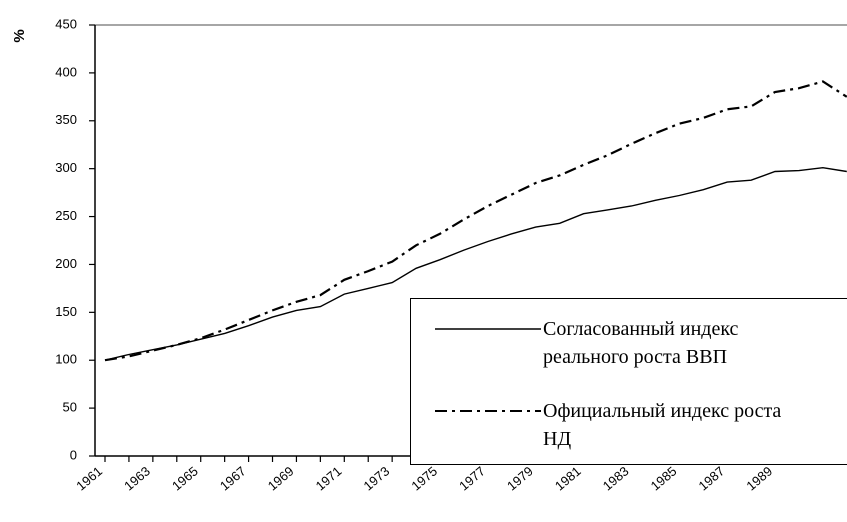 This screenshot has width=847, height=522. Describe the element at coordinates (377, 478) in the screenshot. I see `x-tick-label: 1973` at that location.